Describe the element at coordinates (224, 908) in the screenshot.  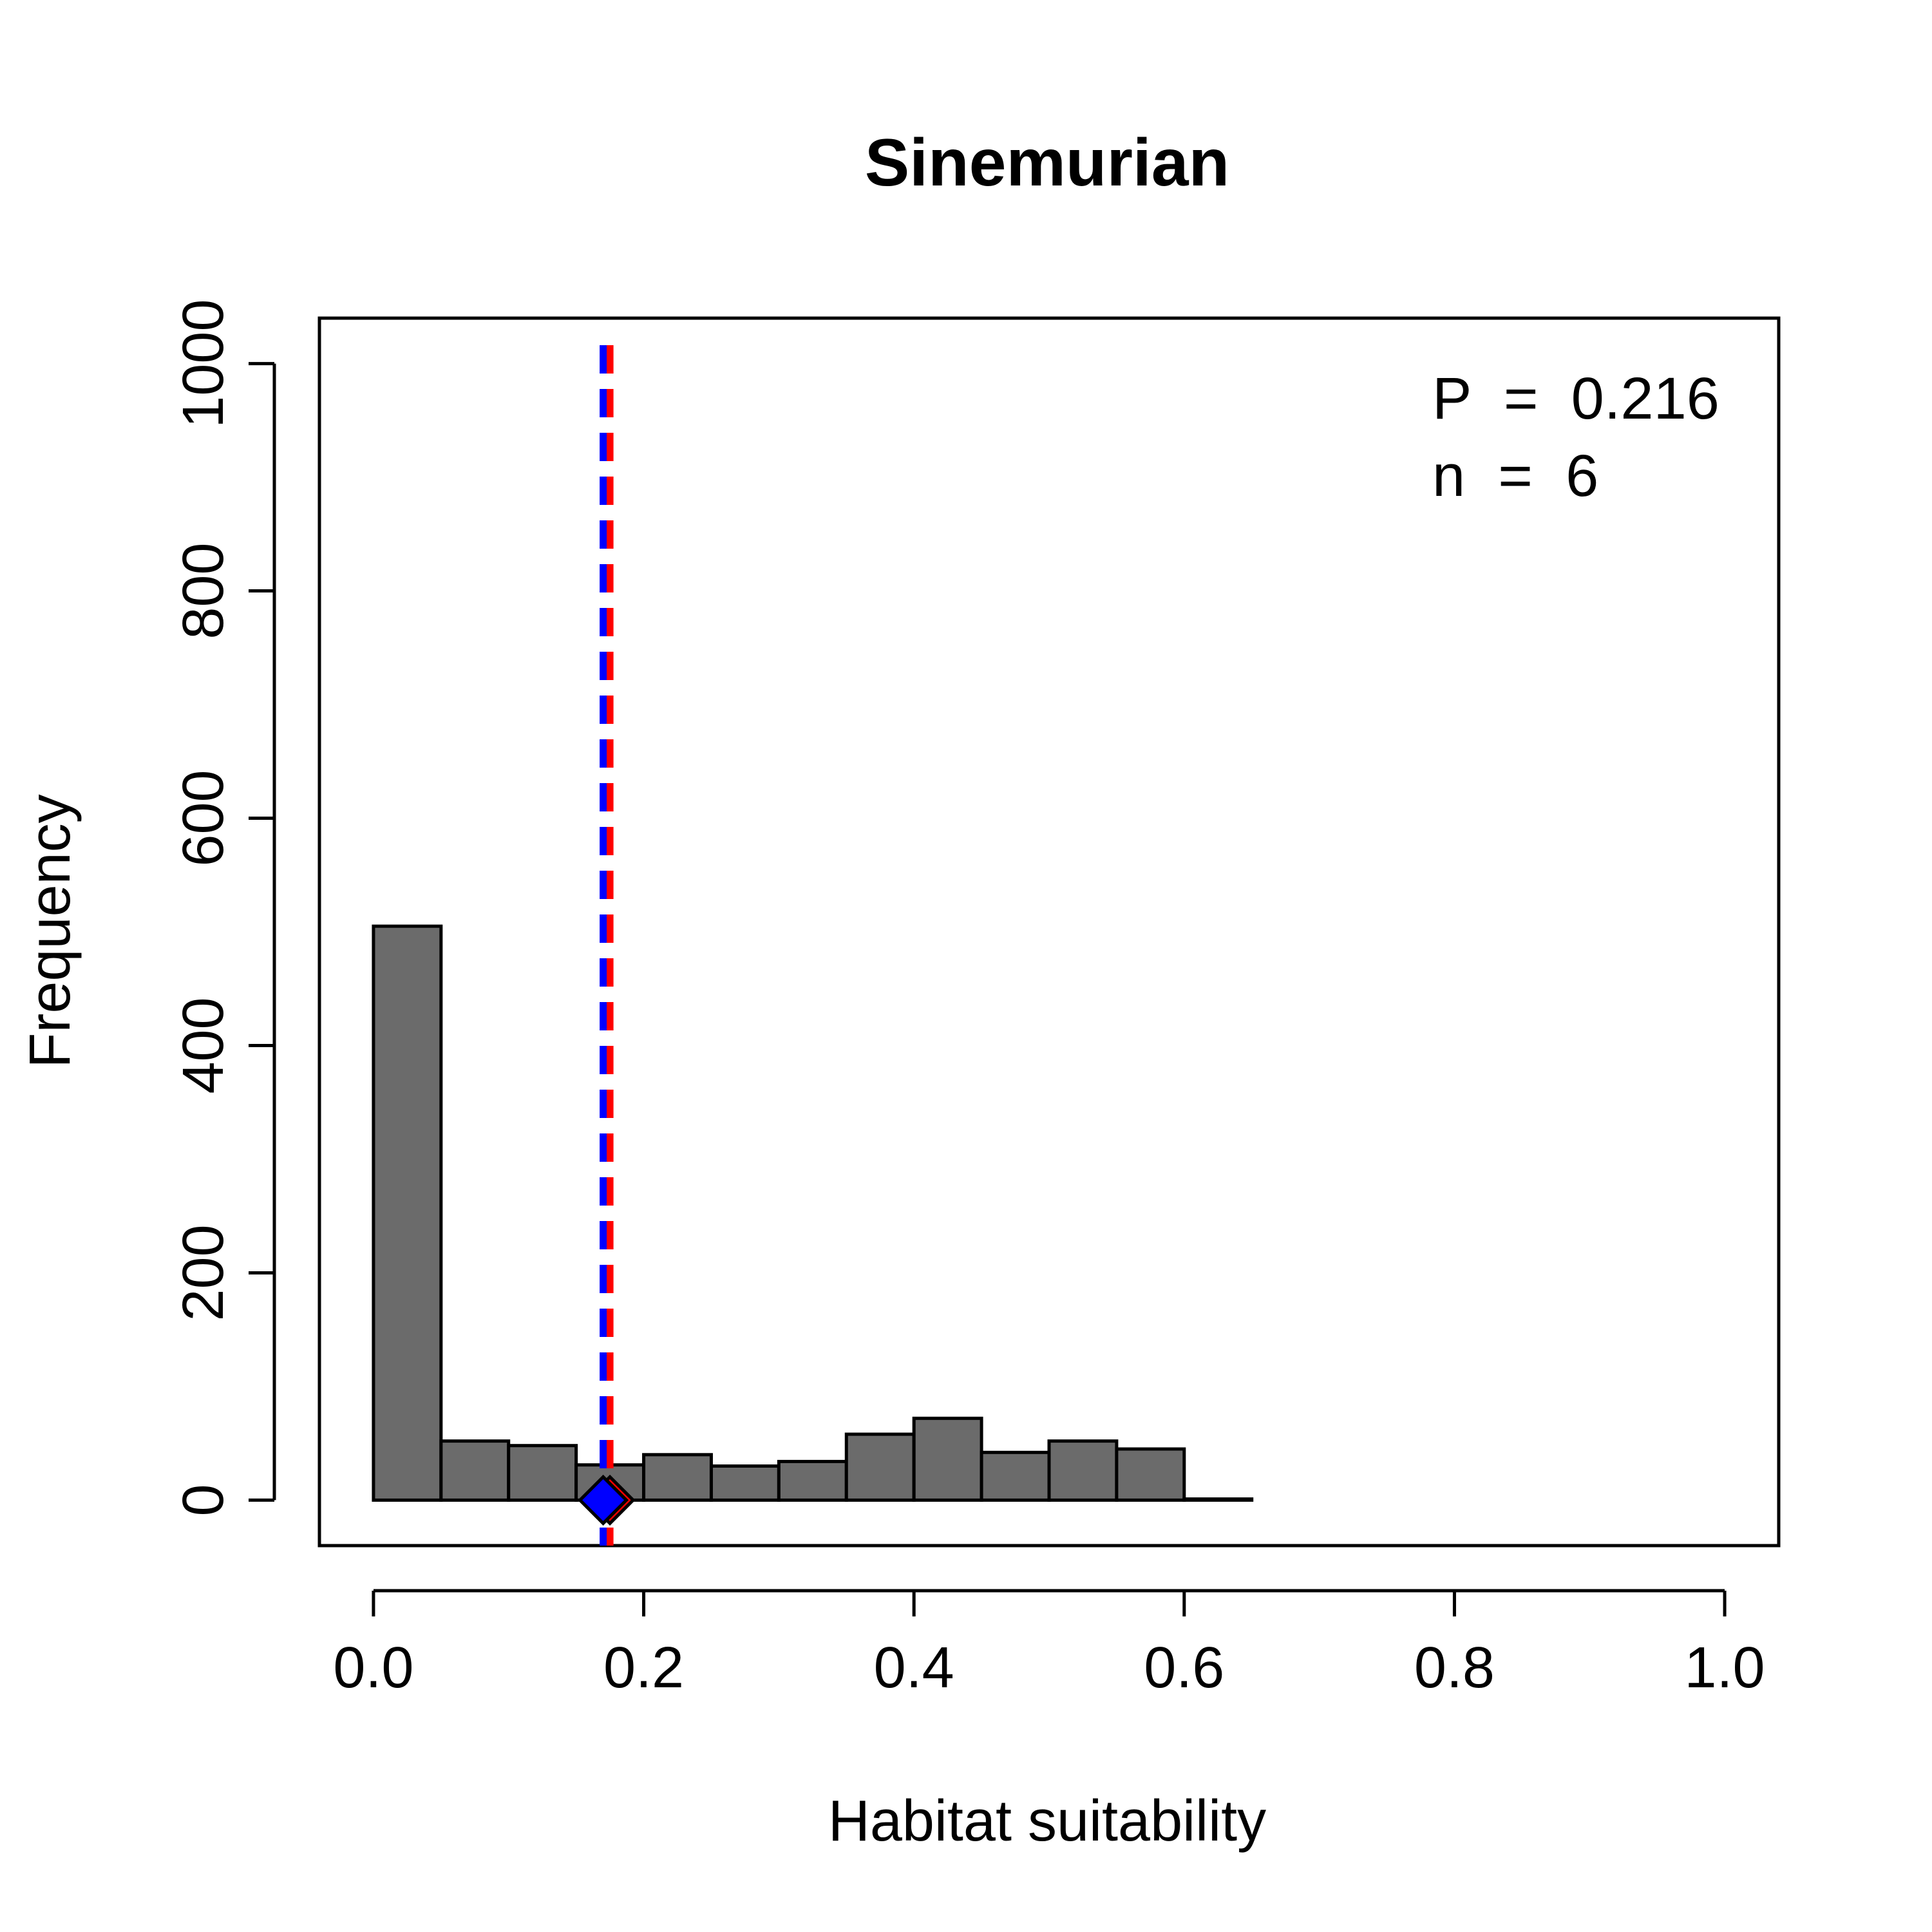
I see `y-axis: 0 200 400 600 800 1000` at that location.